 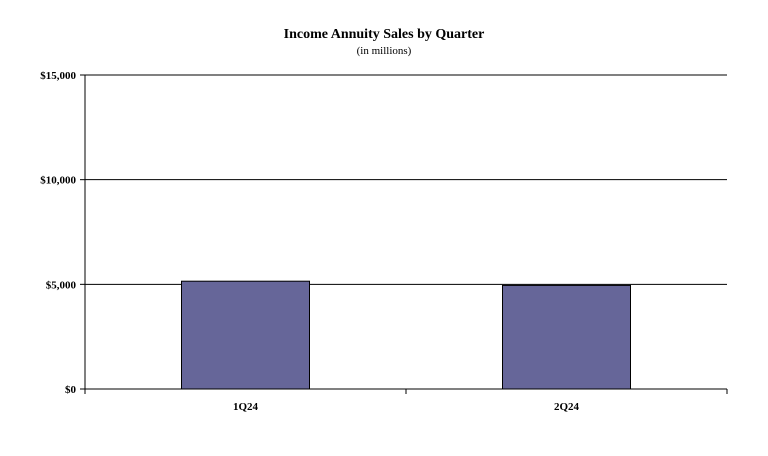 What do you see at coordinates (384, 34) in the screenshot?
I see `chart-title: Income Annuity Sales by Quarter` at bounding box center [384, 34].